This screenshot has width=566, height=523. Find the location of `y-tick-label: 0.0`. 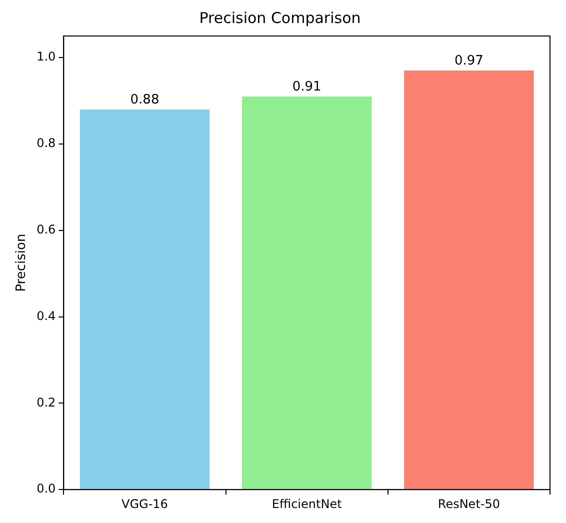

y-tick-label: 0.0 is located at coordinates (46, 489).